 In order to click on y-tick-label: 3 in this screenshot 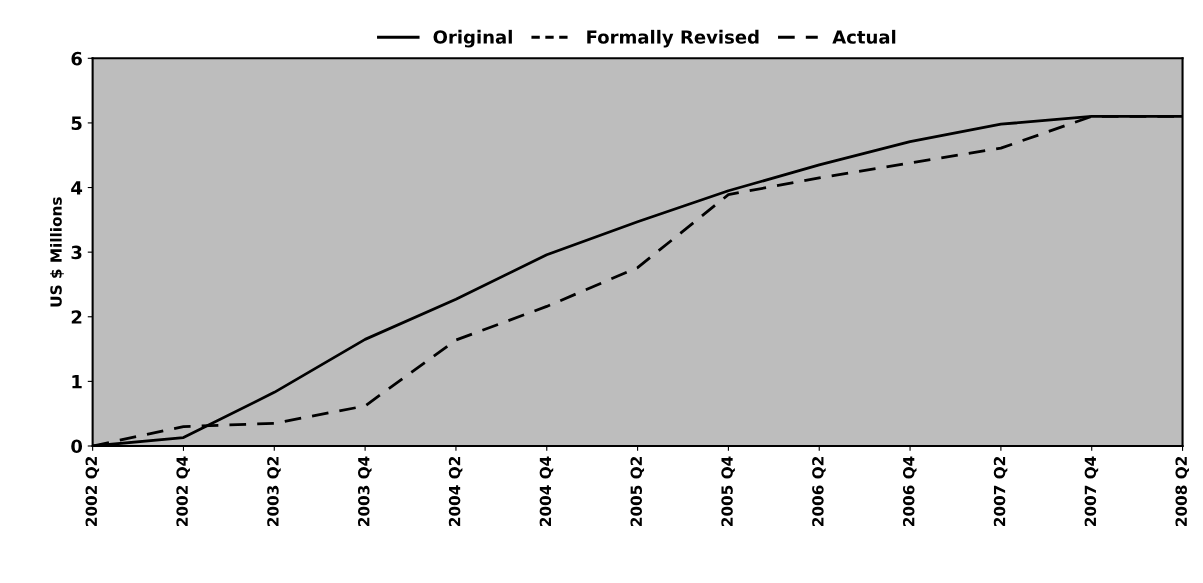, I will do `click(76, 252)`.